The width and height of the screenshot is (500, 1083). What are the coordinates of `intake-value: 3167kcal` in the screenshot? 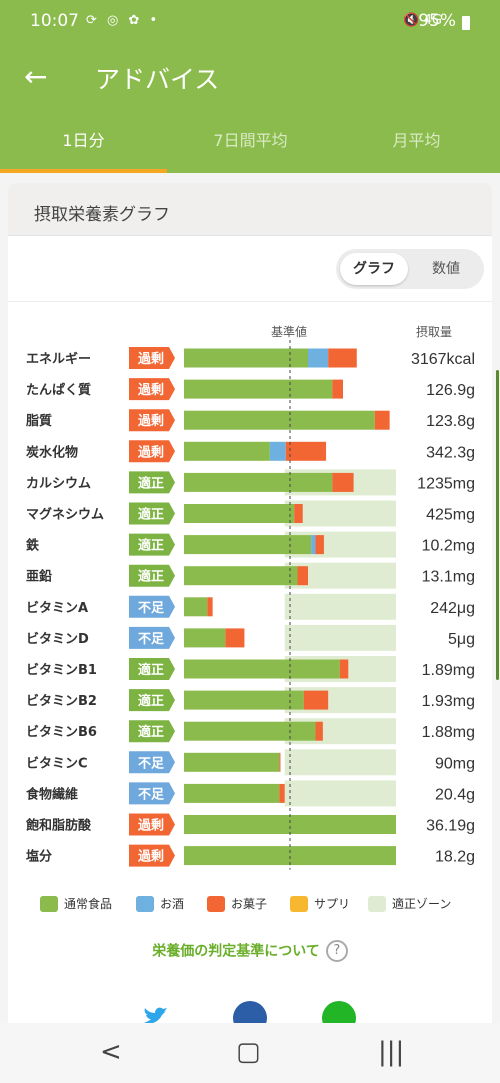 It's located at (443, 359).